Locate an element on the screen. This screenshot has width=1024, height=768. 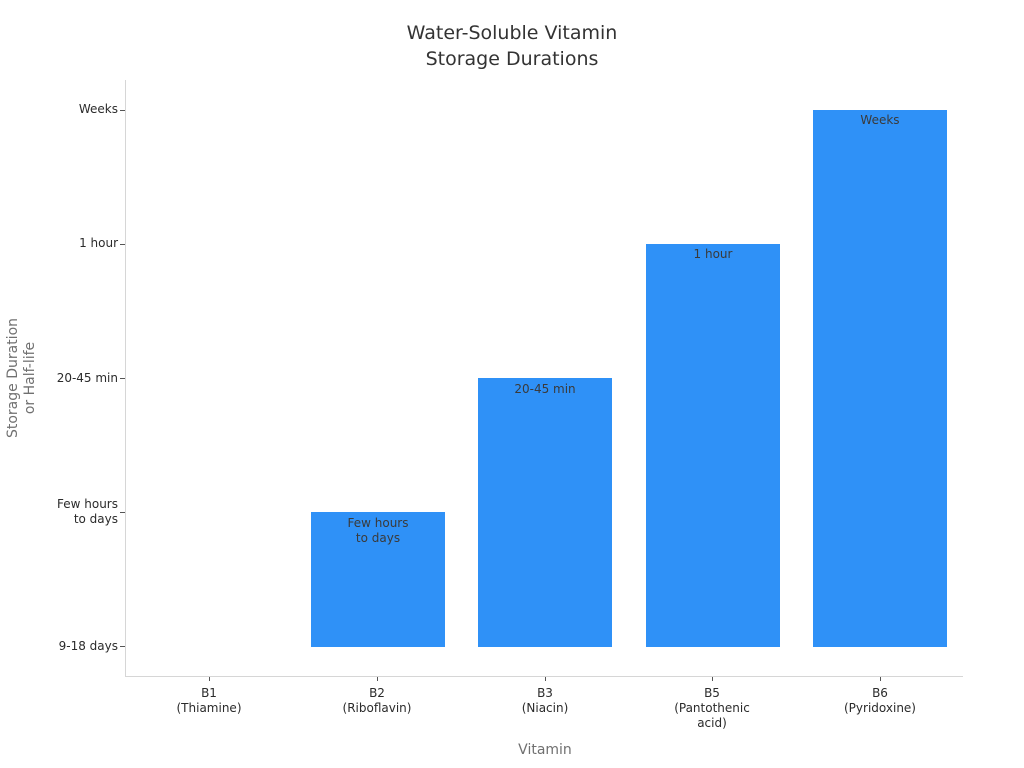
bar-label-line: Weeks is located at coordinates (880, 120).